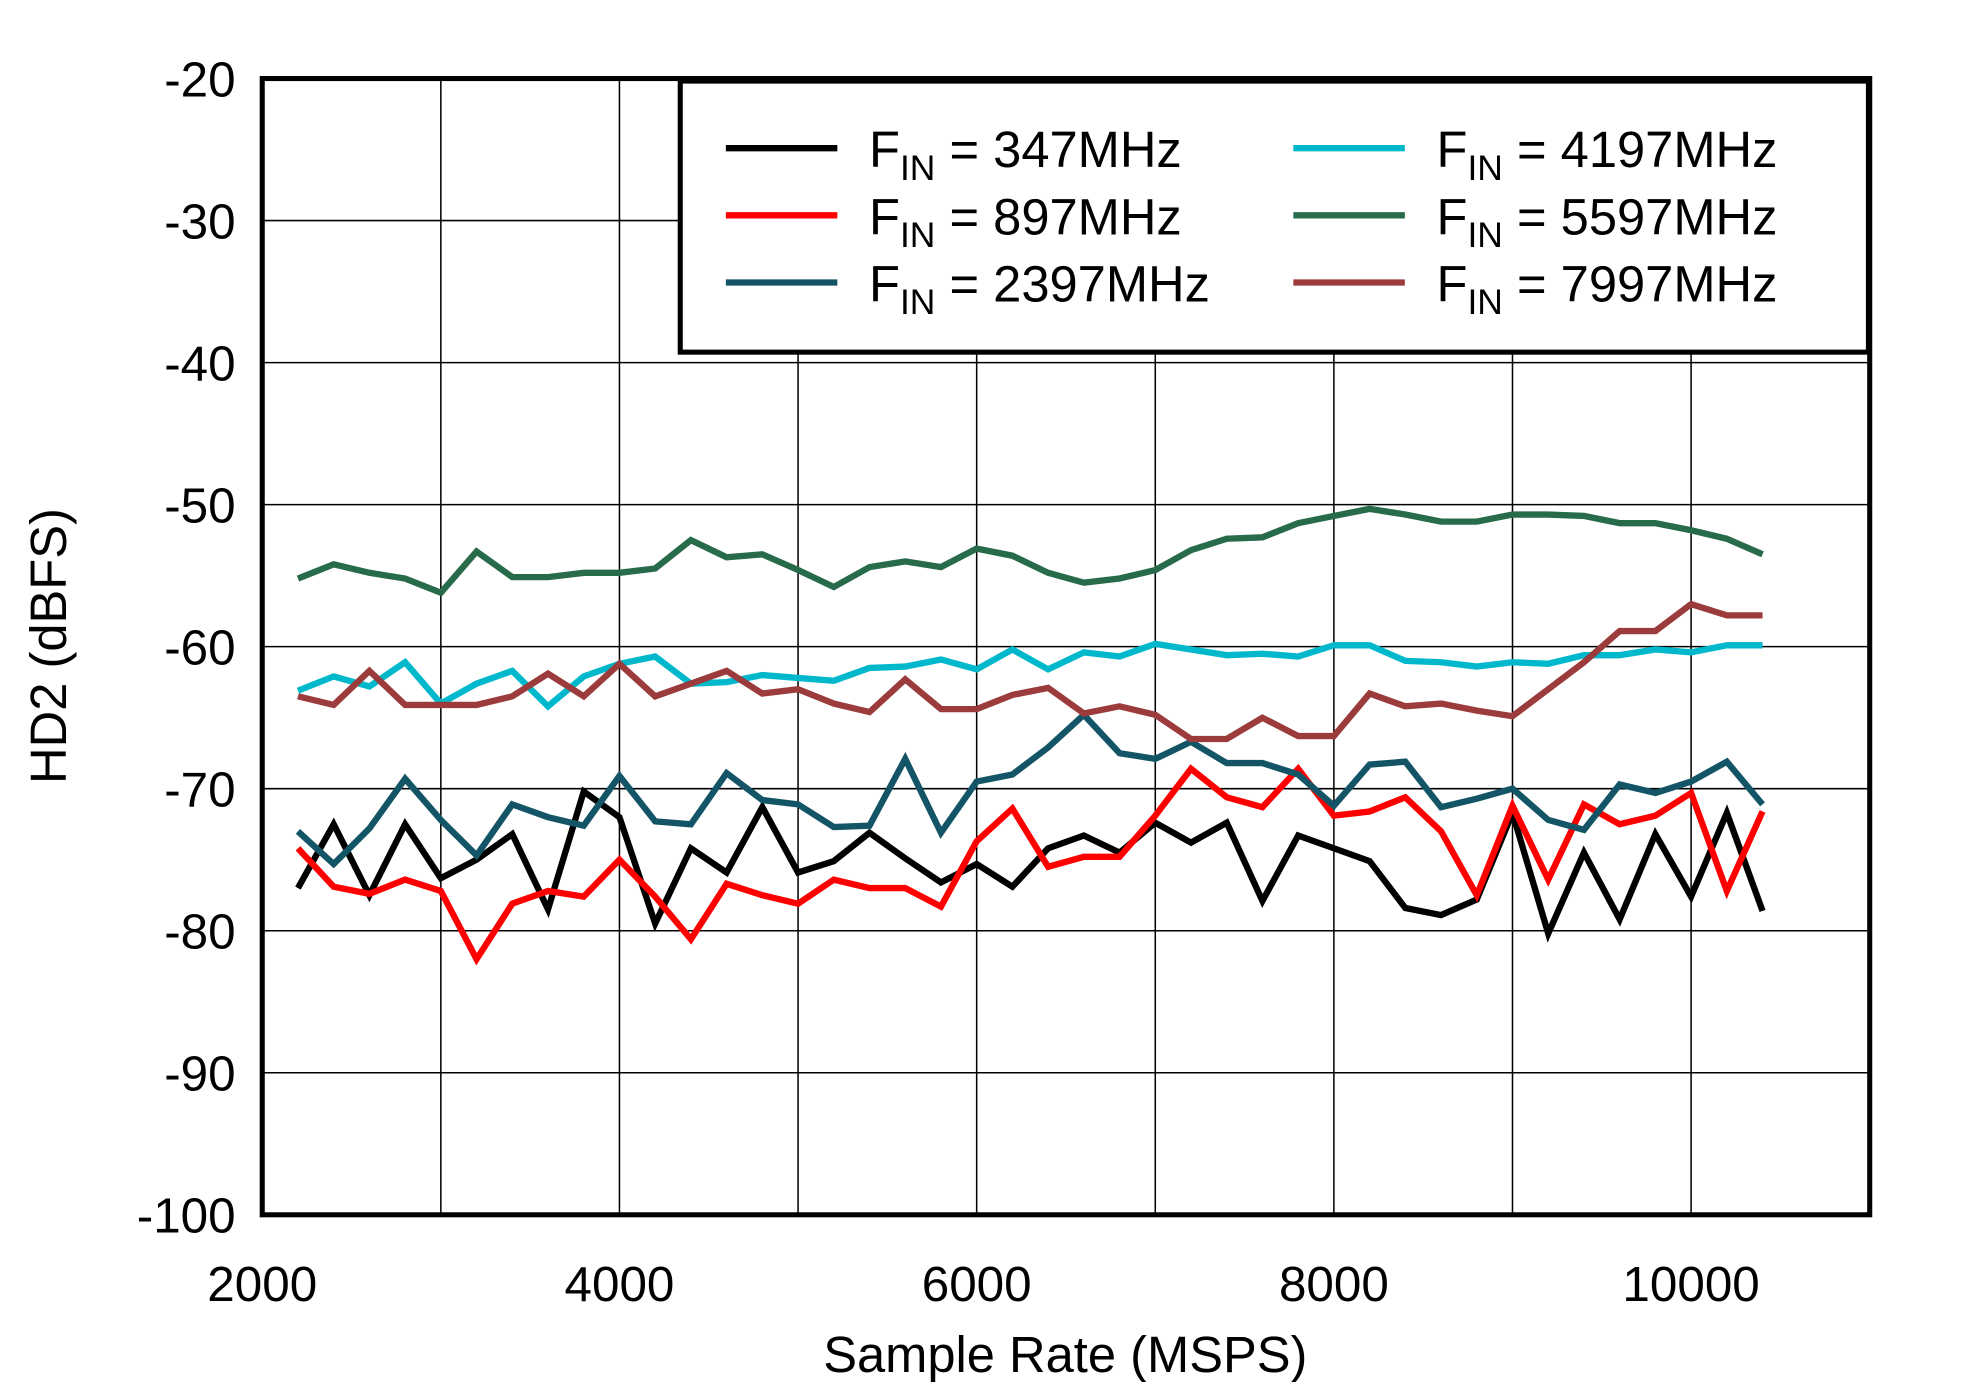  Describe the element at coordinates (1039, 288) in the screenshot. I see `legend-label: FIN = 2397MHz` at that location.